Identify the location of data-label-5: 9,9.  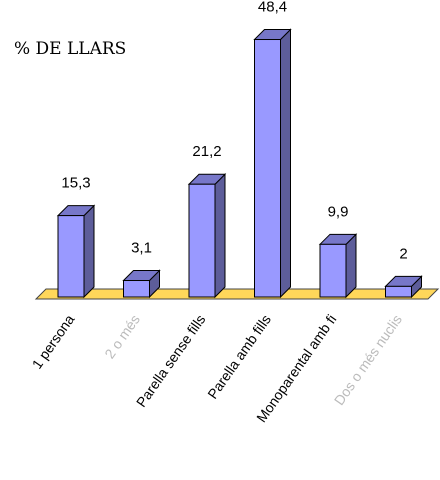
(338, 211).